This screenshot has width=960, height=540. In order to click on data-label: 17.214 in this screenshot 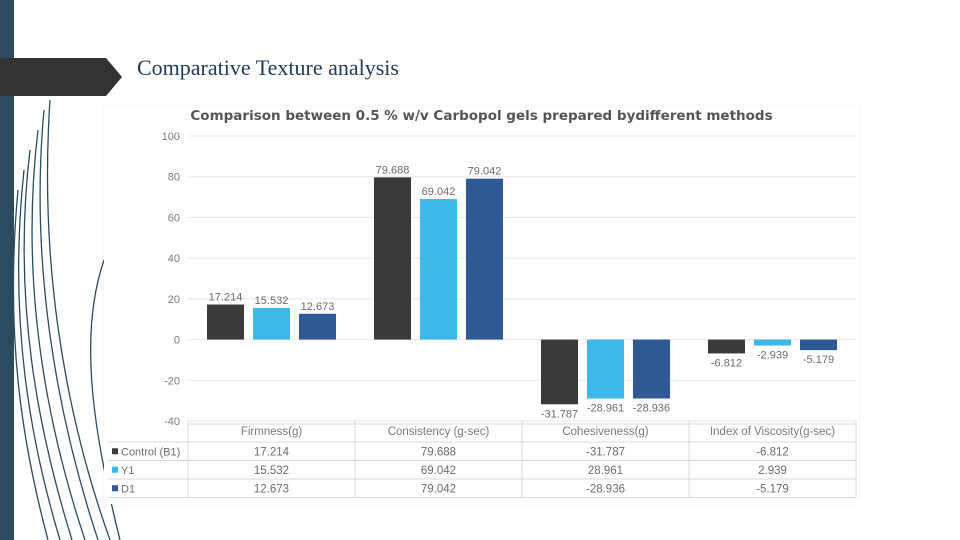, I will do `click(226, 298)`.